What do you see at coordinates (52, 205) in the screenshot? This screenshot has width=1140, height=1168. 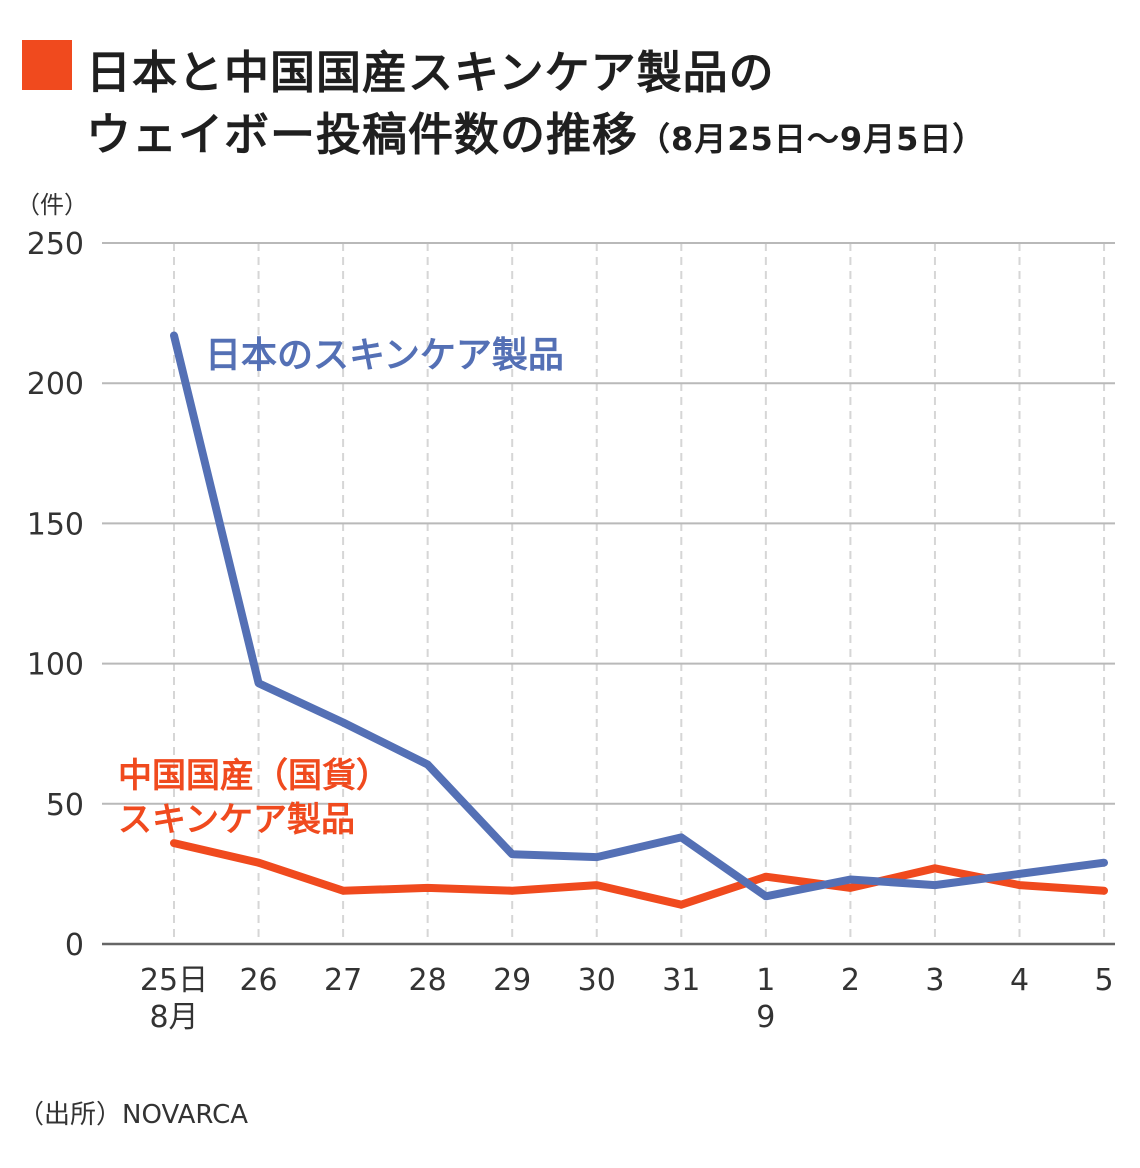 I see `y-axis-unit-label: （件）` at bounding box center [52, 205].